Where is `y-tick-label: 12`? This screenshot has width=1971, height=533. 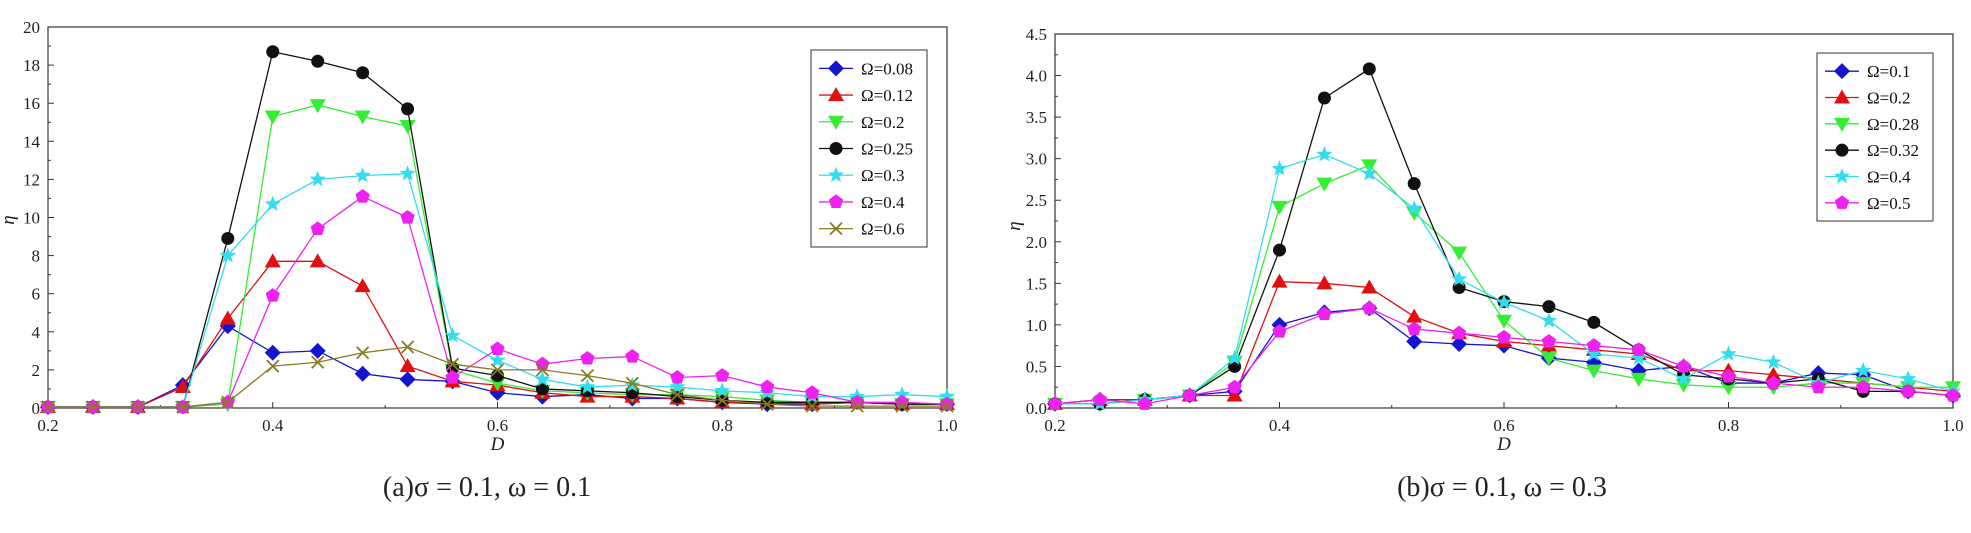
y-tick-label: 12 is located at coordinates (31, 179).